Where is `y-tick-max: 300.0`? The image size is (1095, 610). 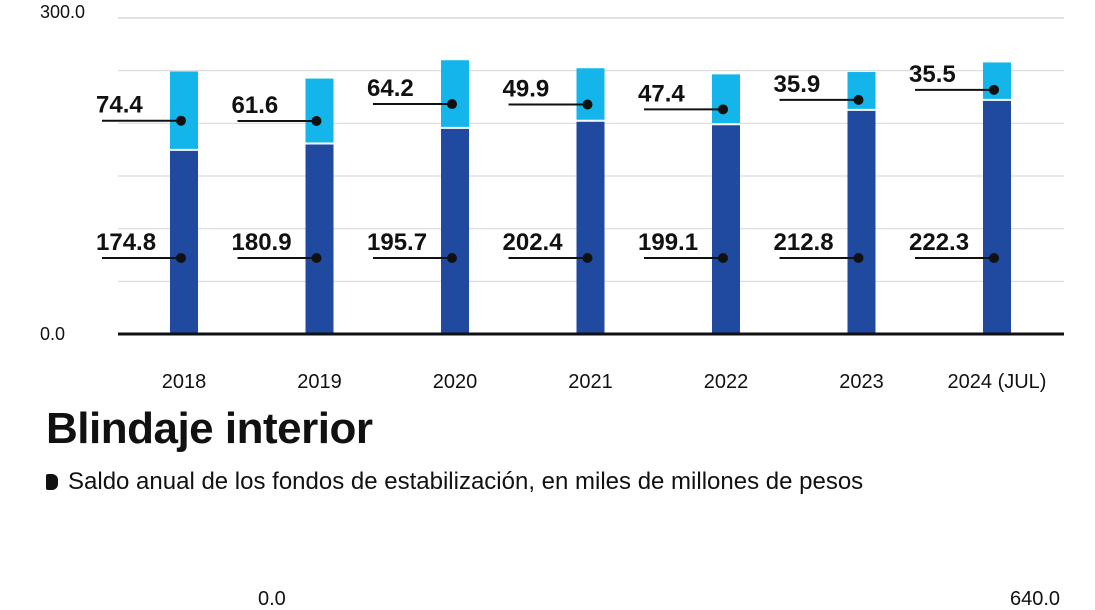
y-tick-max: 300.0 is located at coordinates (62, 12).